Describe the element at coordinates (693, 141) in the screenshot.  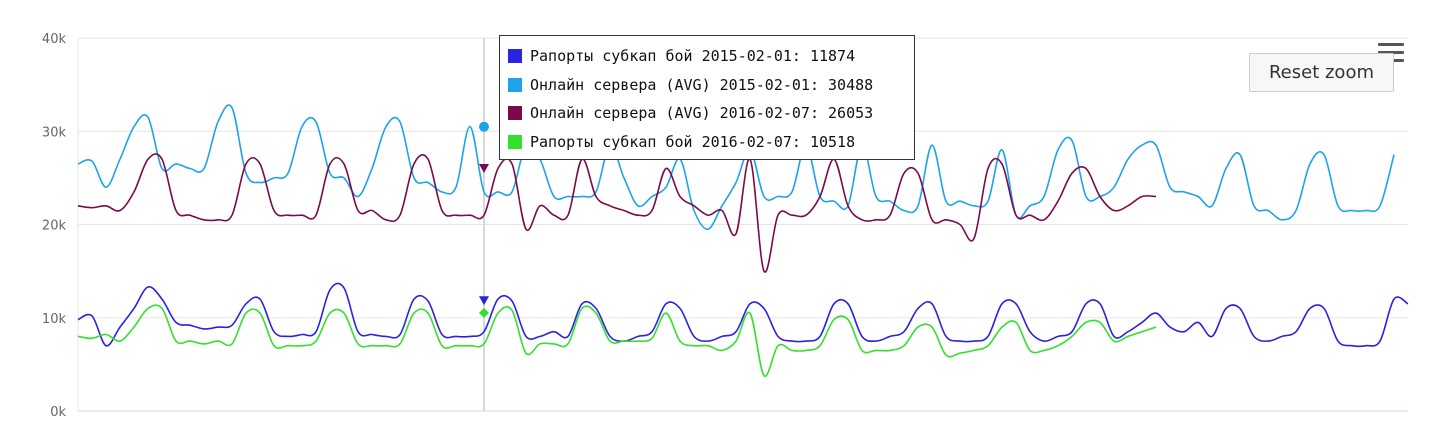
I see `tooltip-label: Рапорты субкап бой 2016-02-07: 10518` at that location.